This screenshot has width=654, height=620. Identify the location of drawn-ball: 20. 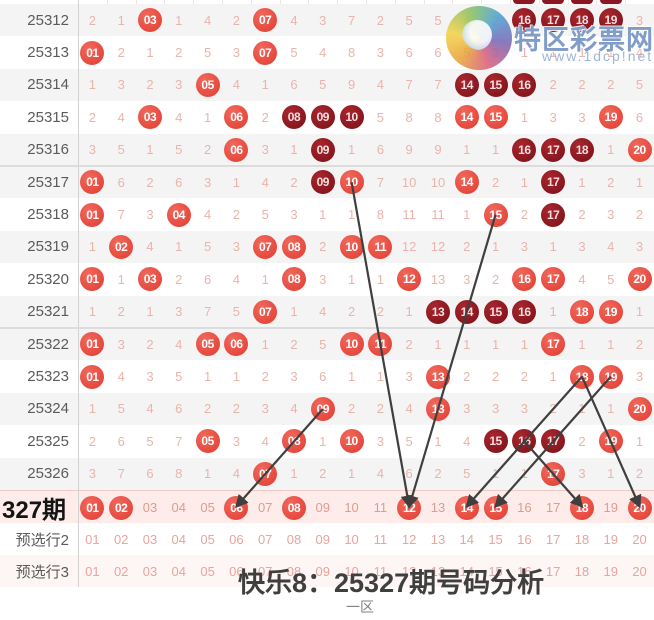
(639, 149).